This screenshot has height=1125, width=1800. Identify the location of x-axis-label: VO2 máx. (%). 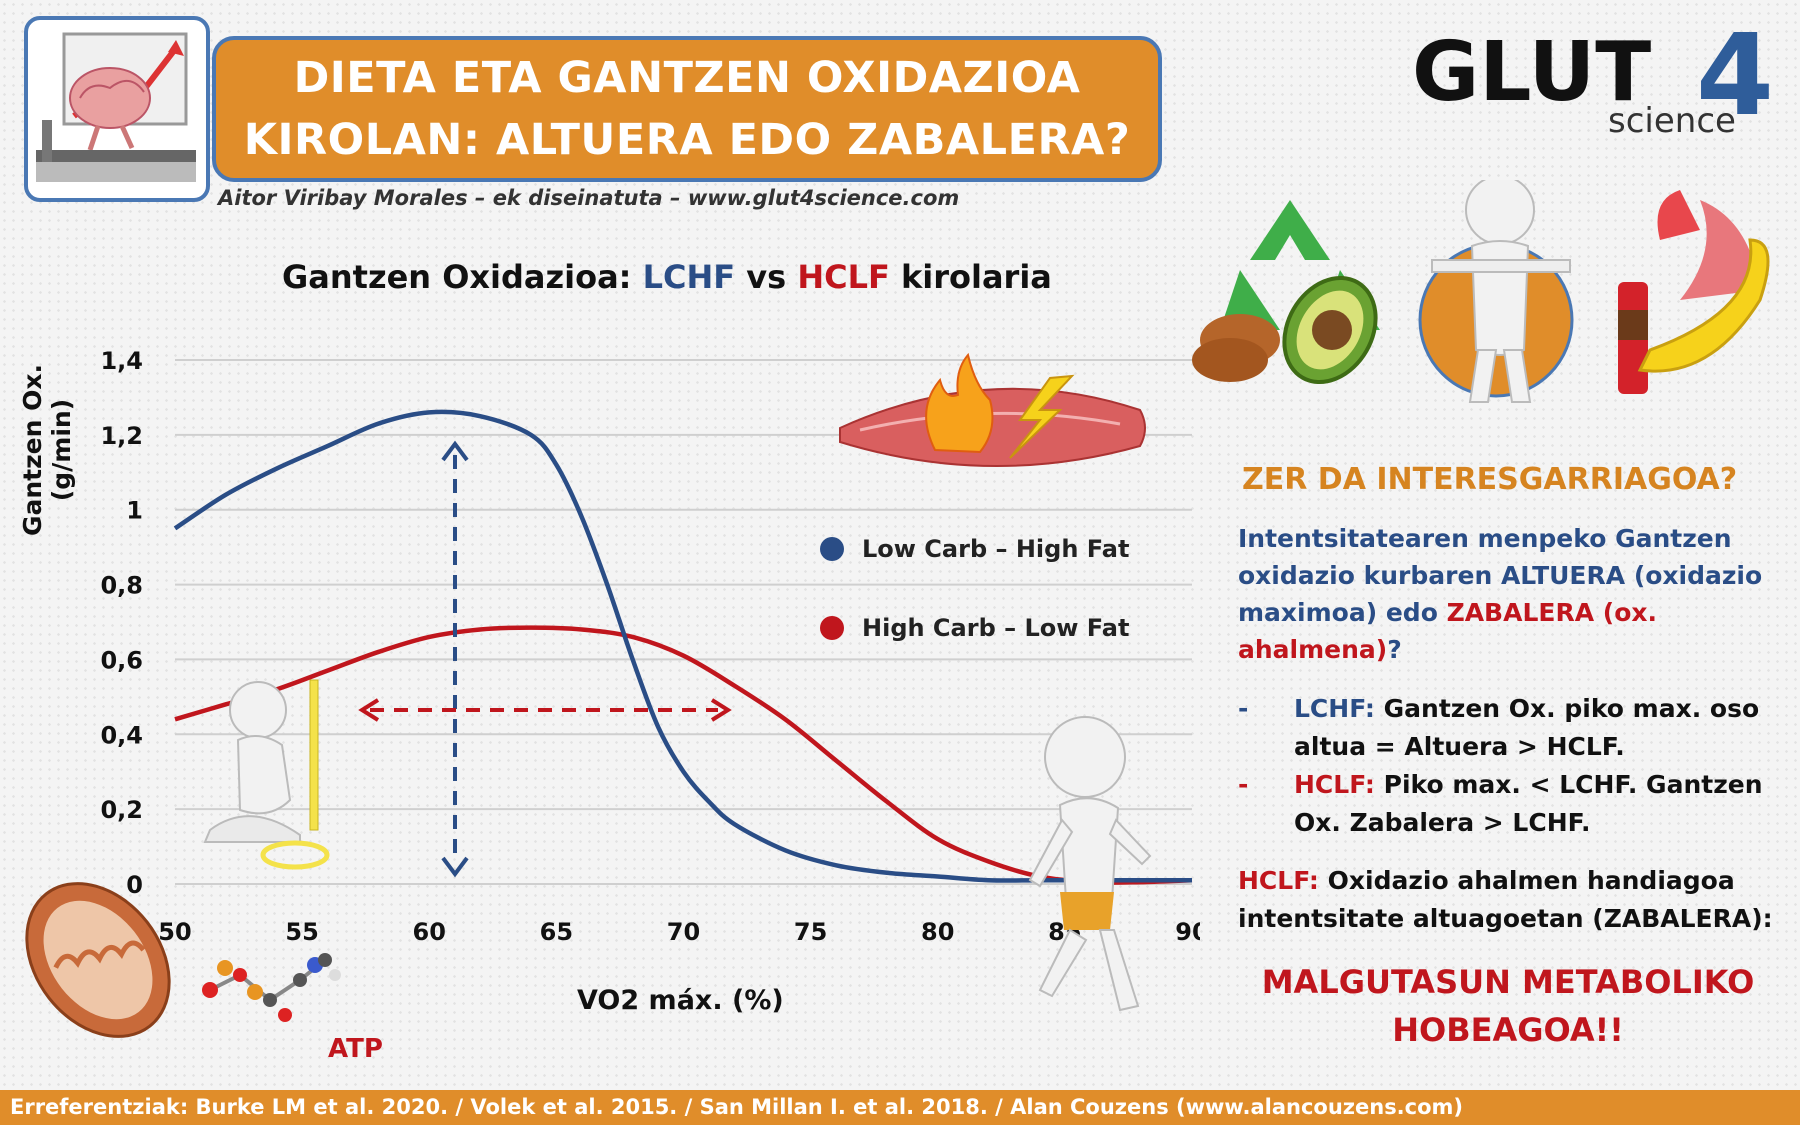
(680, 1000).